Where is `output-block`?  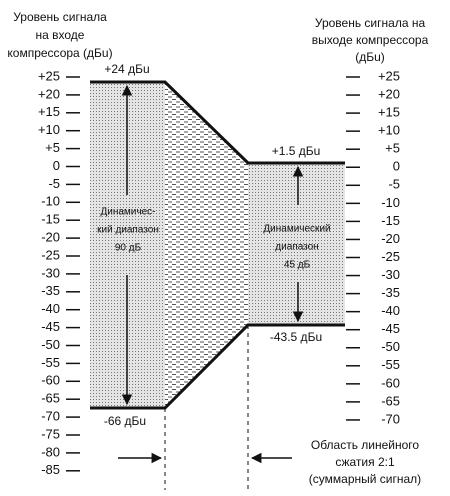
output-block is located at coordinates (296, 244).